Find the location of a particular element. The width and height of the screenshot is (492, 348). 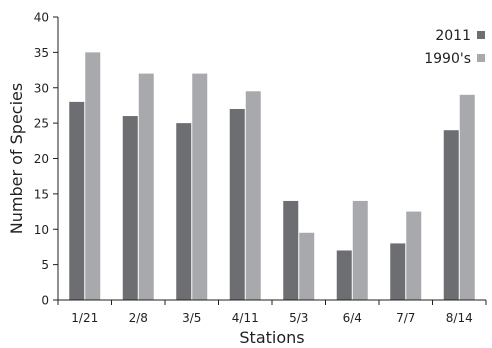

y-tick-label: 25 is located at coordinates (41, 124).